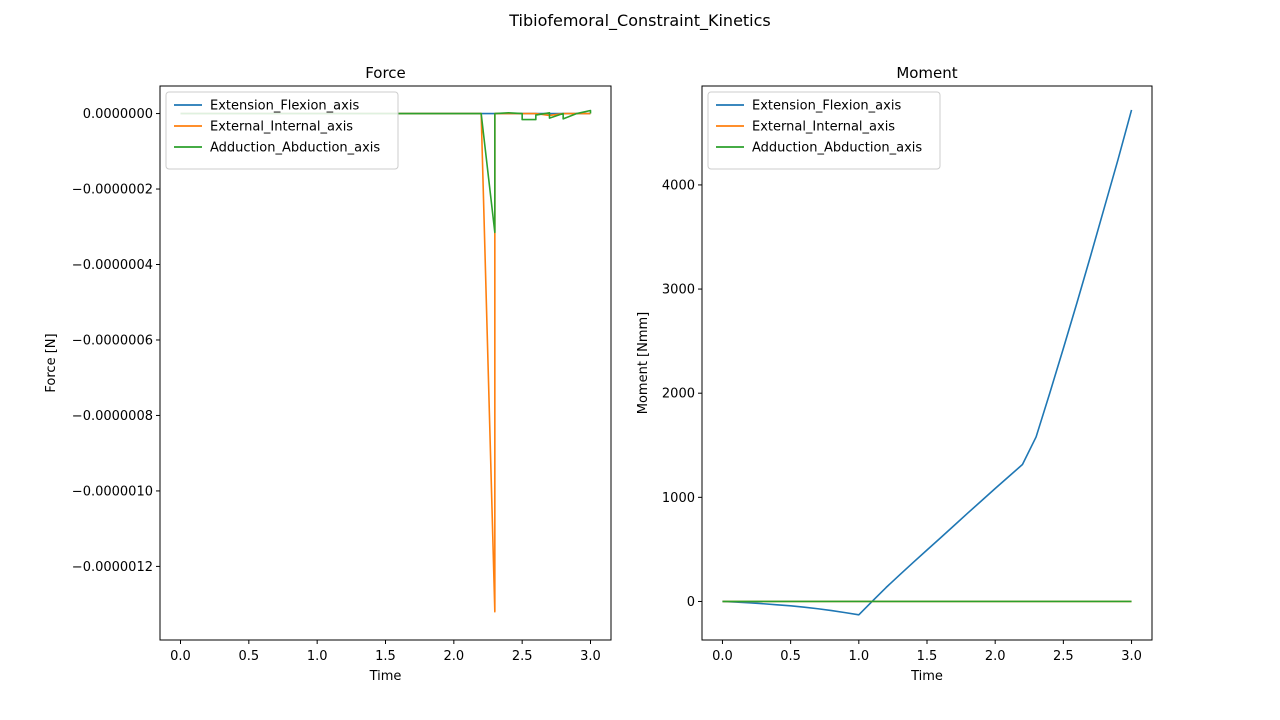  What do you see at coordinates (295, 148) in the screenshot?
I see `chart-1-legend-label-3: Adduction_Abduction_axis` at bounding box center [295, 148].